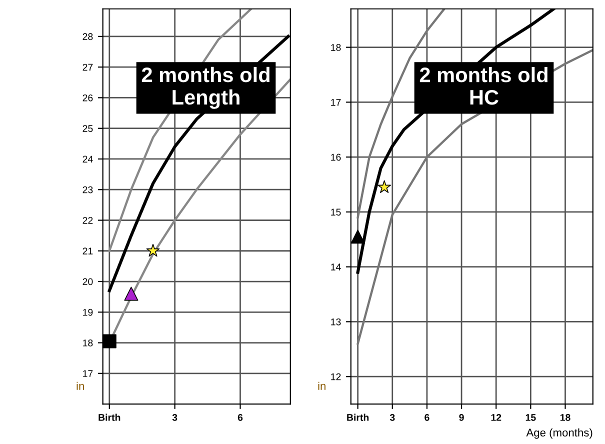 Image resolution: width=605 pixels, height=444 pixels. I want to click on x-tick-label: 15, so click(531, 417).